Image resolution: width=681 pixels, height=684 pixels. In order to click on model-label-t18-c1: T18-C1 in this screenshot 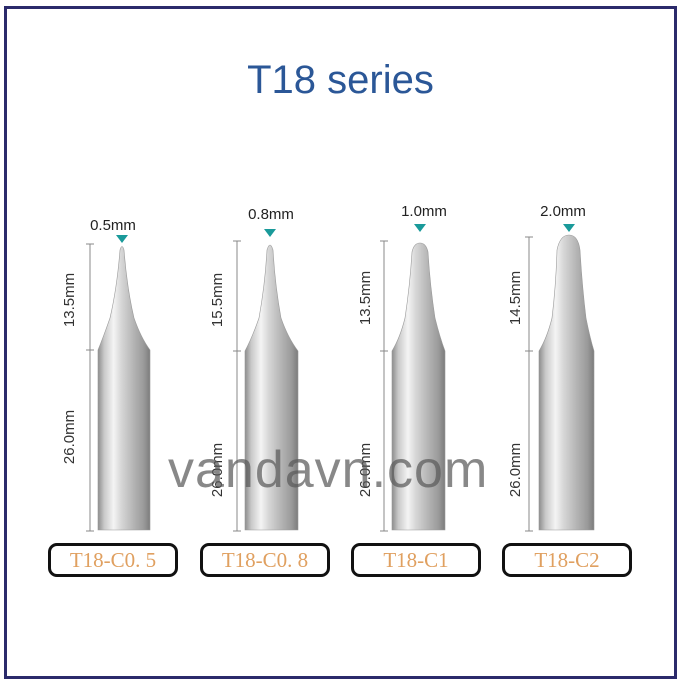, I will do `click(416, 560)`.